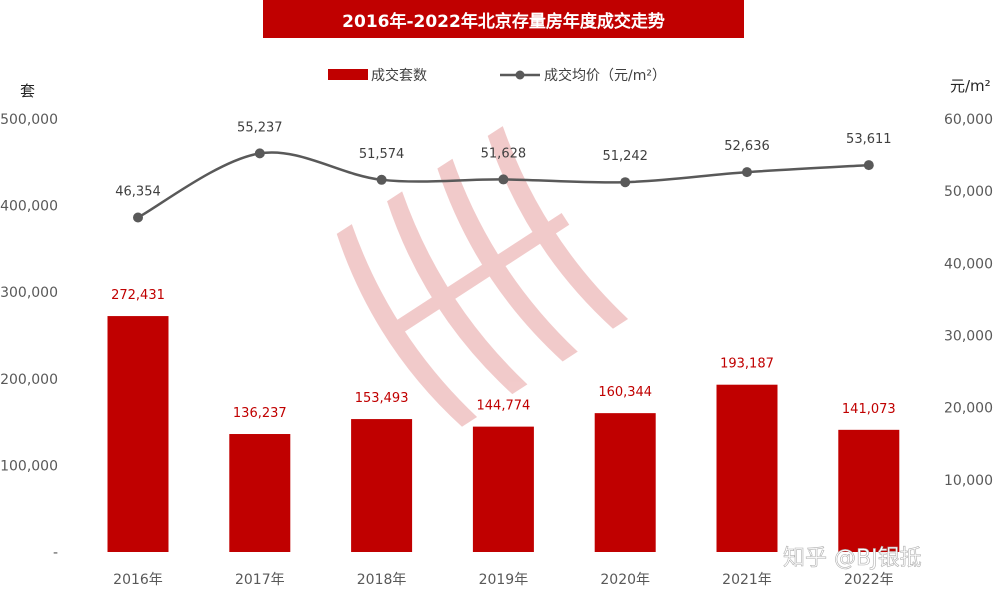 The image size is (1004, 599). I want to click on y-right-tick-label: 40,000, so click(968, 264).